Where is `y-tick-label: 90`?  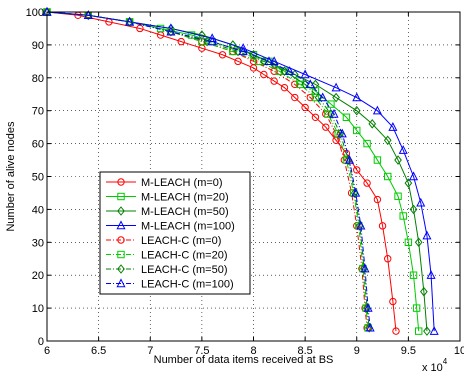
y-tick-label: 90 is located at coordinates (38, 46).